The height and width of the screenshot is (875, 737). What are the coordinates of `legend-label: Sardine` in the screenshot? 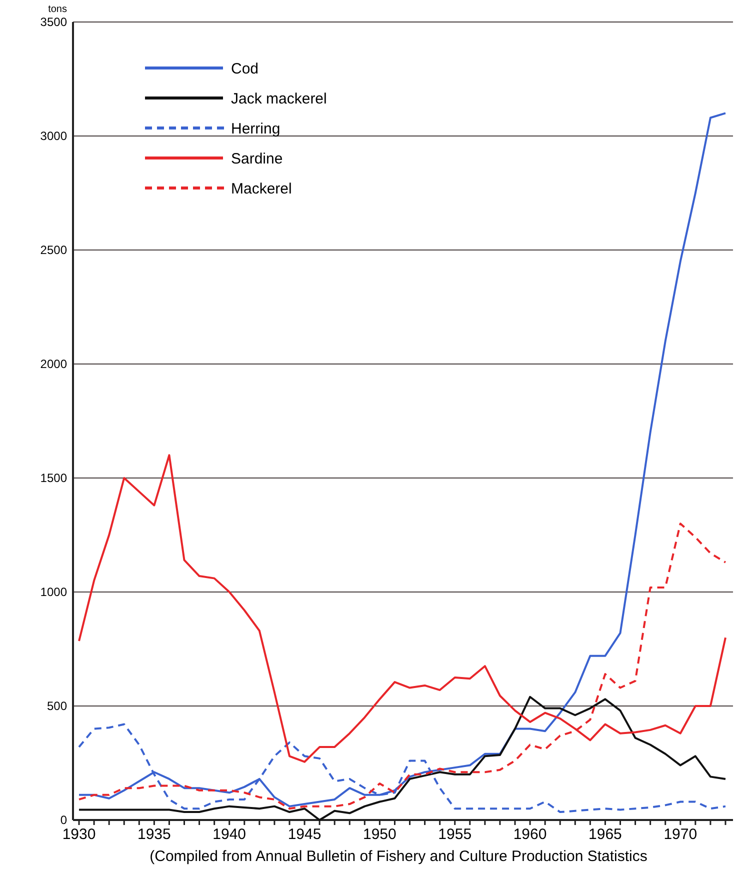 It's located at (257, 159).